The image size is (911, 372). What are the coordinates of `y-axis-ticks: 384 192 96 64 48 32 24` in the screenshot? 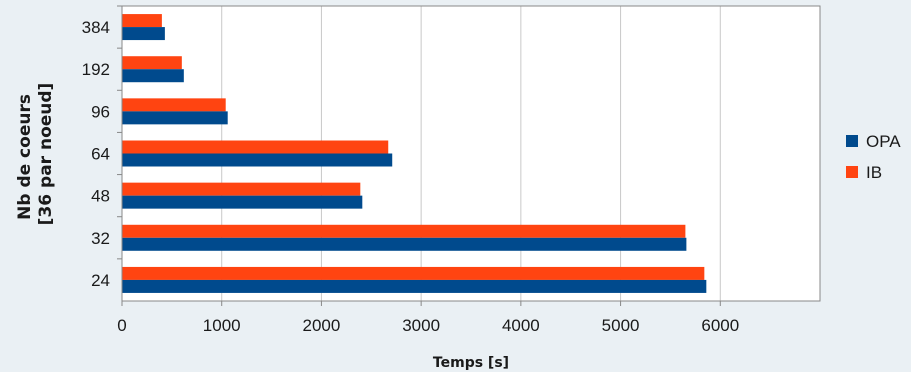 It's located at (102, 147).